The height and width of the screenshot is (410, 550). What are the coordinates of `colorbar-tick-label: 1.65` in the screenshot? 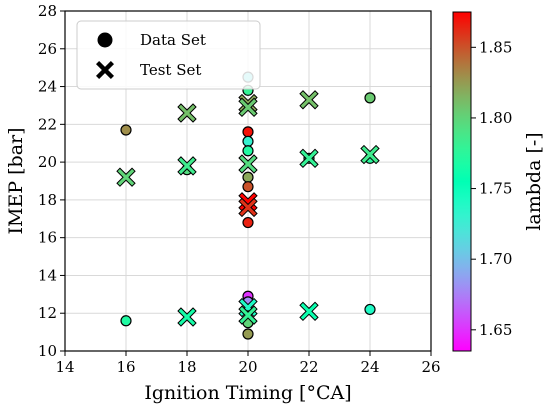 It's located at (495, 330).